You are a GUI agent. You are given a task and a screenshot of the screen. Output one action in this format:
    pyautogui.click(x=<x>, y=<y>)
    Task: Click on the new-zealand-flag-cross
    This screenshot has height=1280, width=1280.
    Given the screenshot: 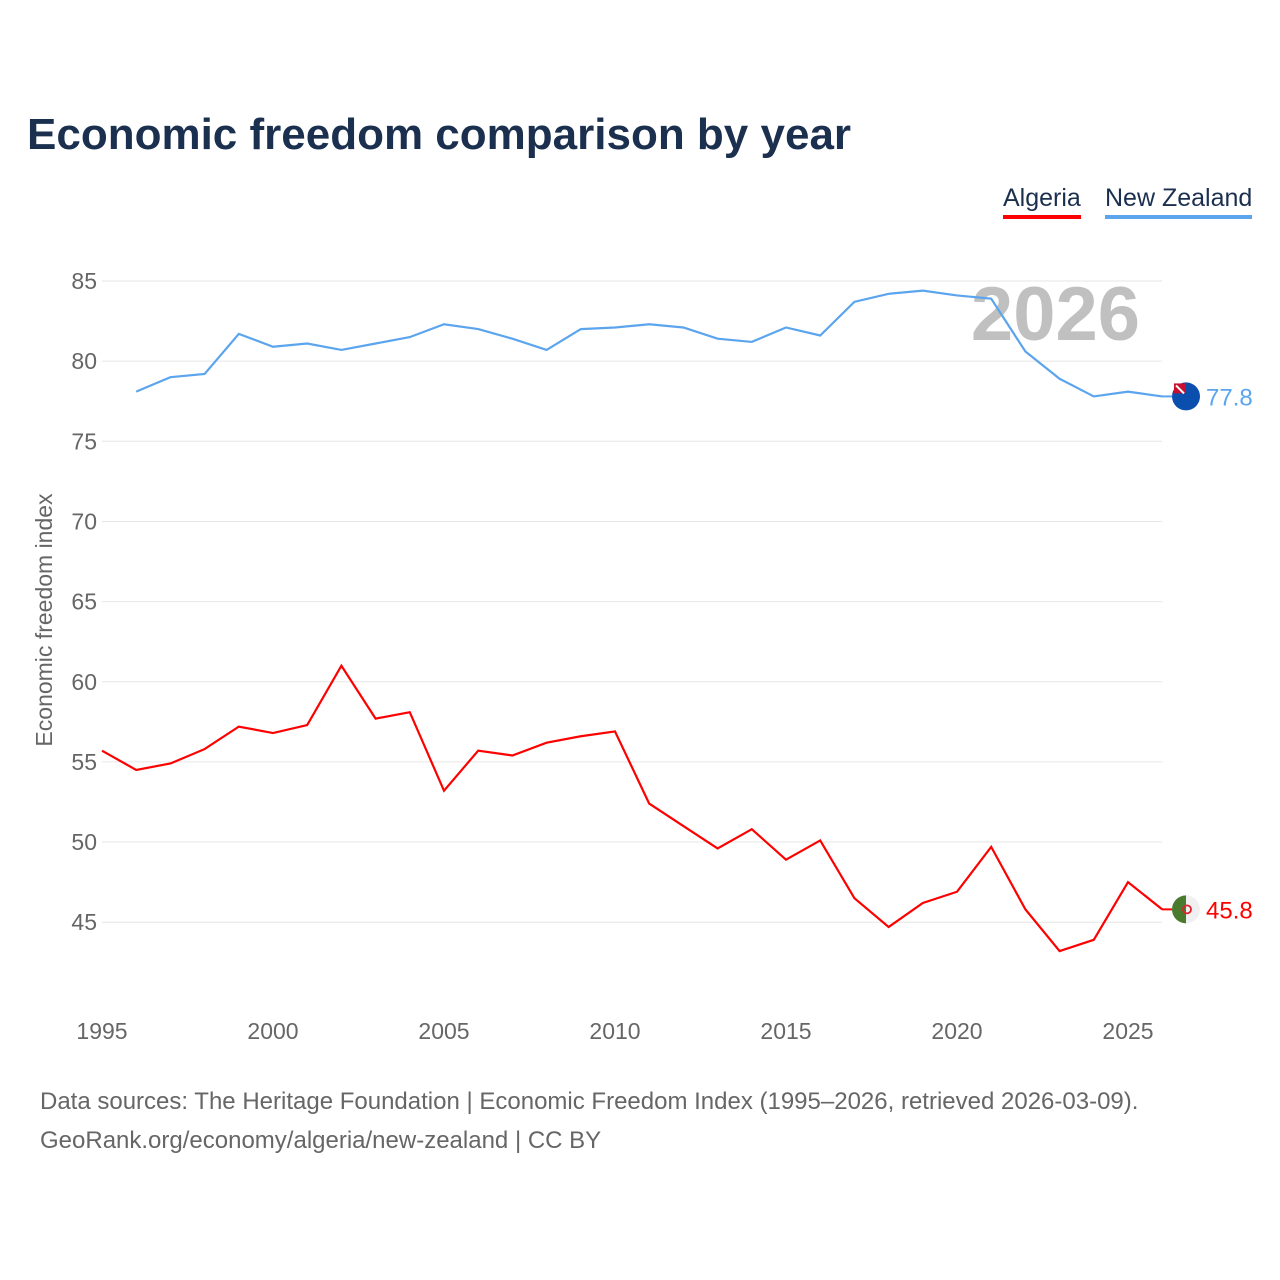 What is the action you would take?
    pyautogui.click(x=1180, y=389)
    